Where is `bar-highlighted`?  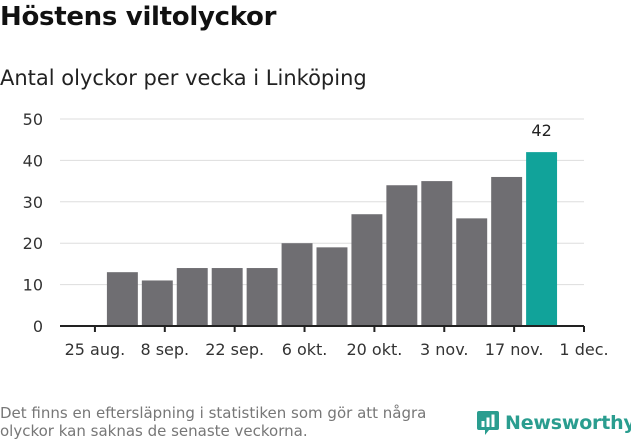
bar-highlighted is located at coordinates (542, 239).